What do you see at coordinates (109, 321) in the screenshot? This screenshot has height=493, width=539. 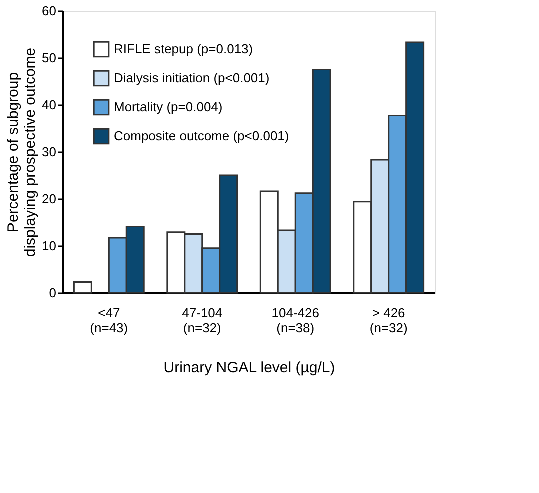 I see `x-tick-label: <47 (n=43)` at bounding box center [109, 321].